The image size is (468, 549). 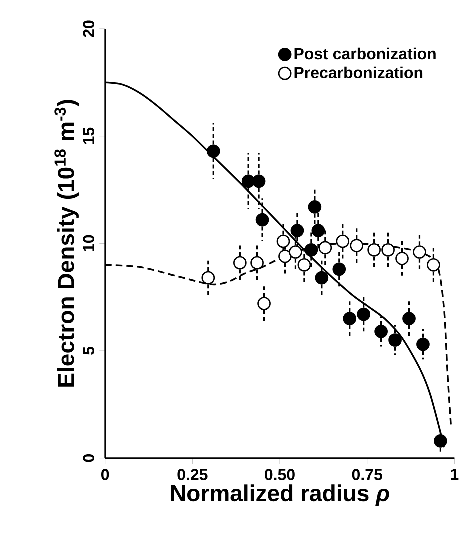 I want to click on x-tick-label: 0.25, so click(x=193, y=474).